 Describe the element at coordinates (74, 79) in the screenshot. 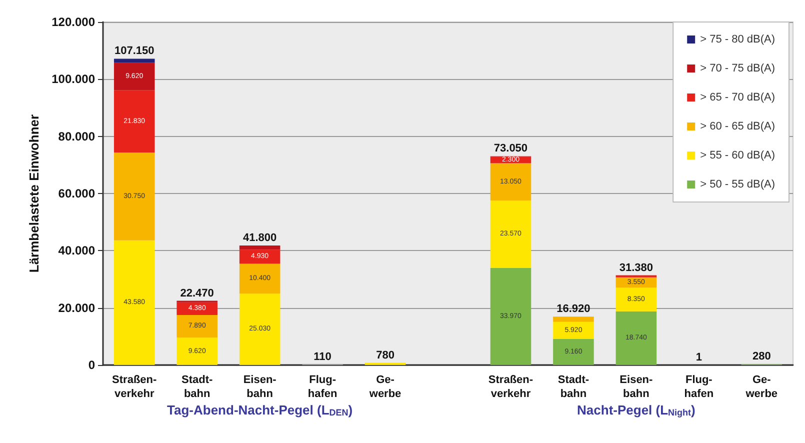

I see `y-tick-label: 100.000` at that location.